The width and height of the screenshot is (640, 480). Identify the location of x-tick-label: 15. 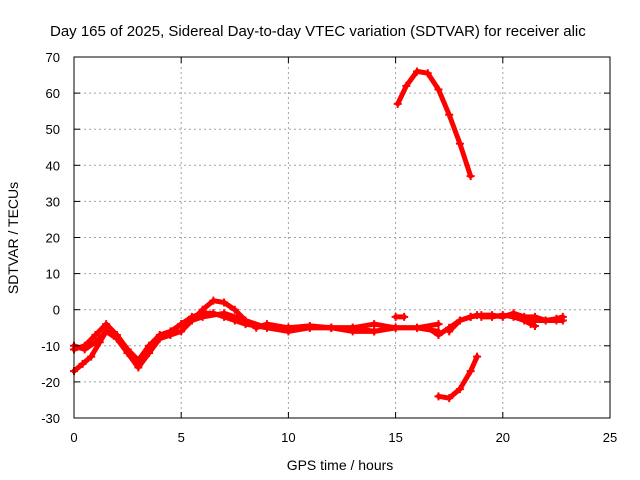
(395, 437).